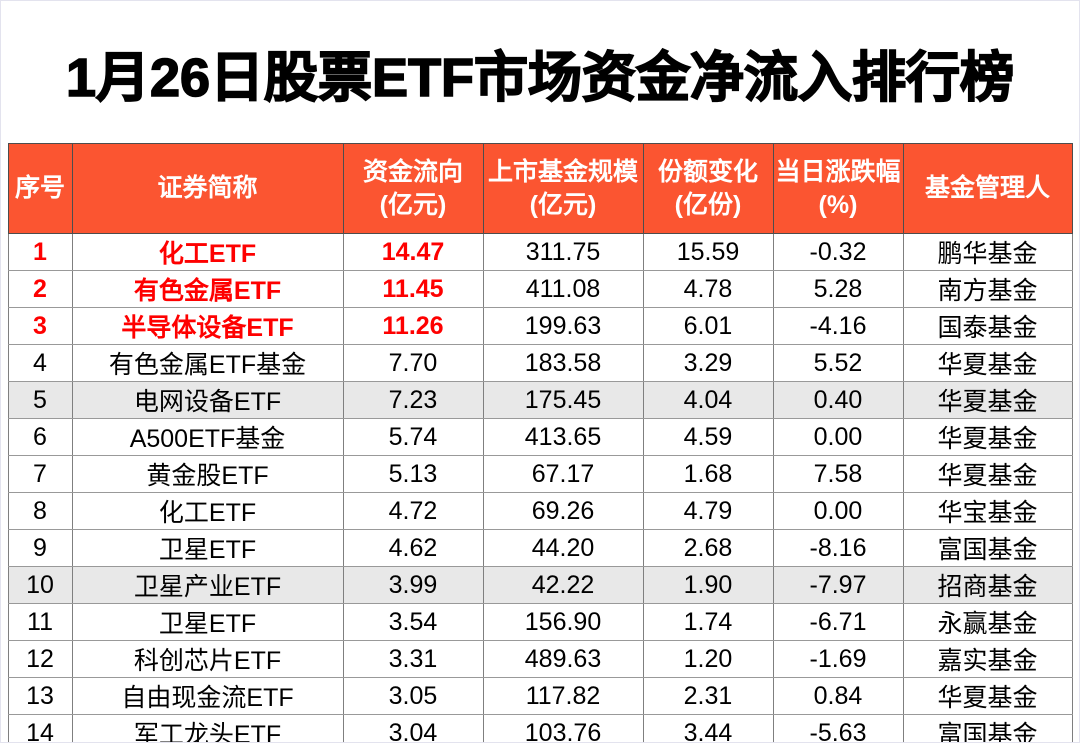 This screenshot has width=1080, height=743. I want to click on cell-scale: 199.63, so click(563, 326).